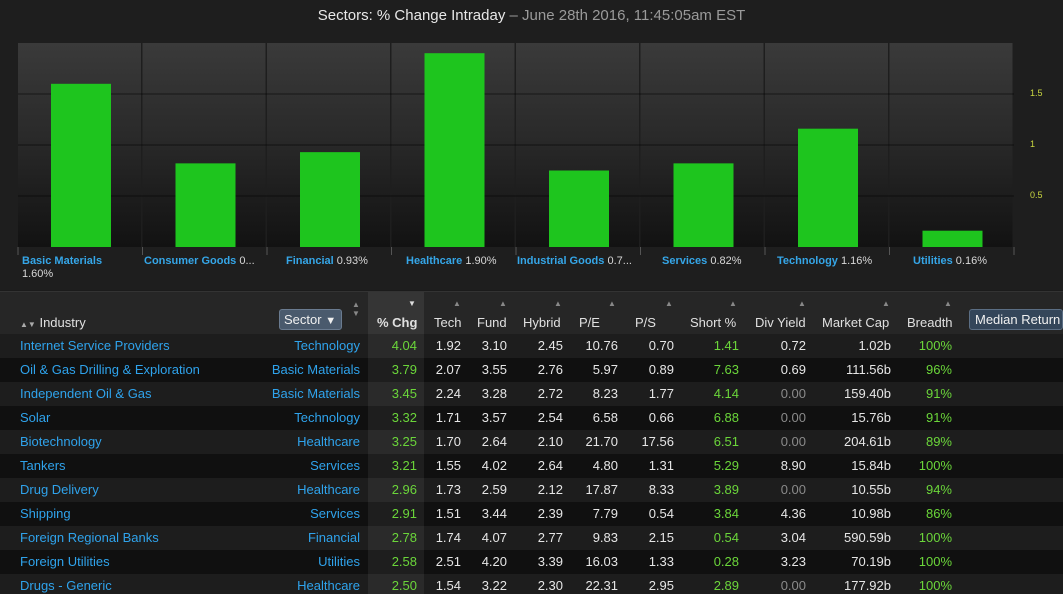 The image size is (1063, 594). What do you see at coordinates (726, 393) in the screenshot?
I see `cell-short: 4.14` at bounding box center [726, 393].